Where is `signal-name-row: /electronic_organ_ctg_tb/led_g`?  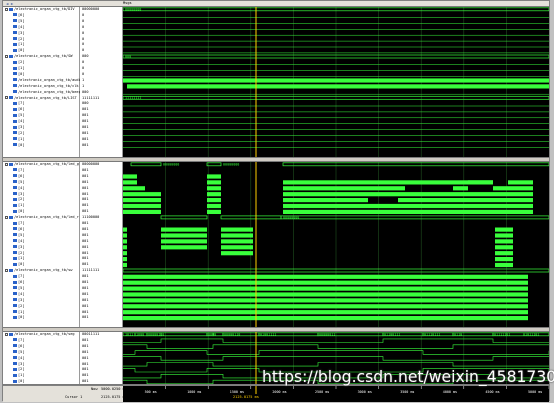
signal-name-row: /electronic_organ_ctg_tb/led_g is located at coordinates (41, 164).